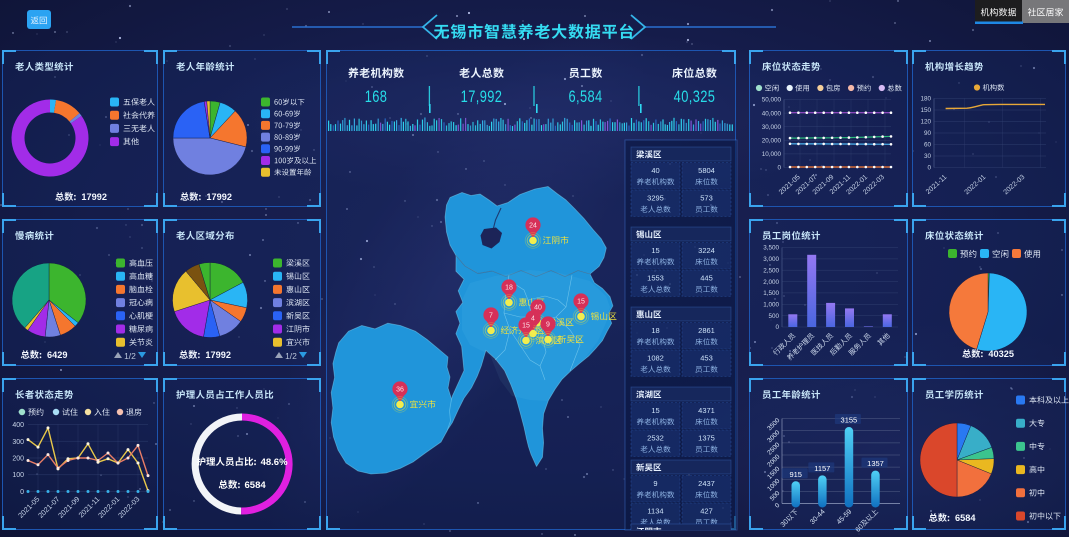  I want to click on svg-text: 2861, so click(706, 330).